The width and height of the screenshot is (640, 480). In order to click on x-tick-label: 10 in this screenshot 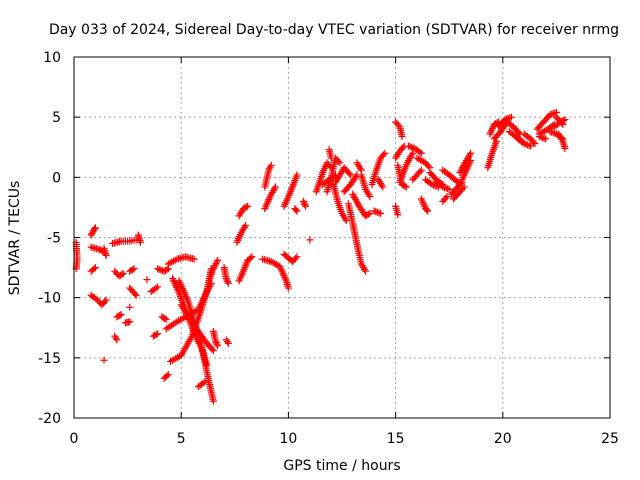, I will do `click(288, 439)`.